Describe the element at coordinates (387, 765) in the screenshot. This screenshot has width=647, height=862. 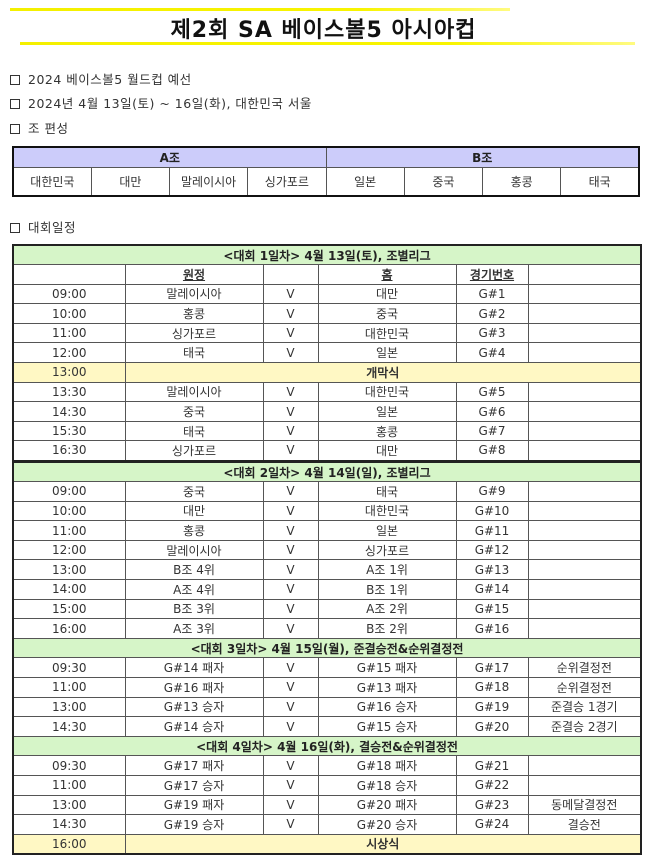
I see `home-team: G#18 패자` at that location.